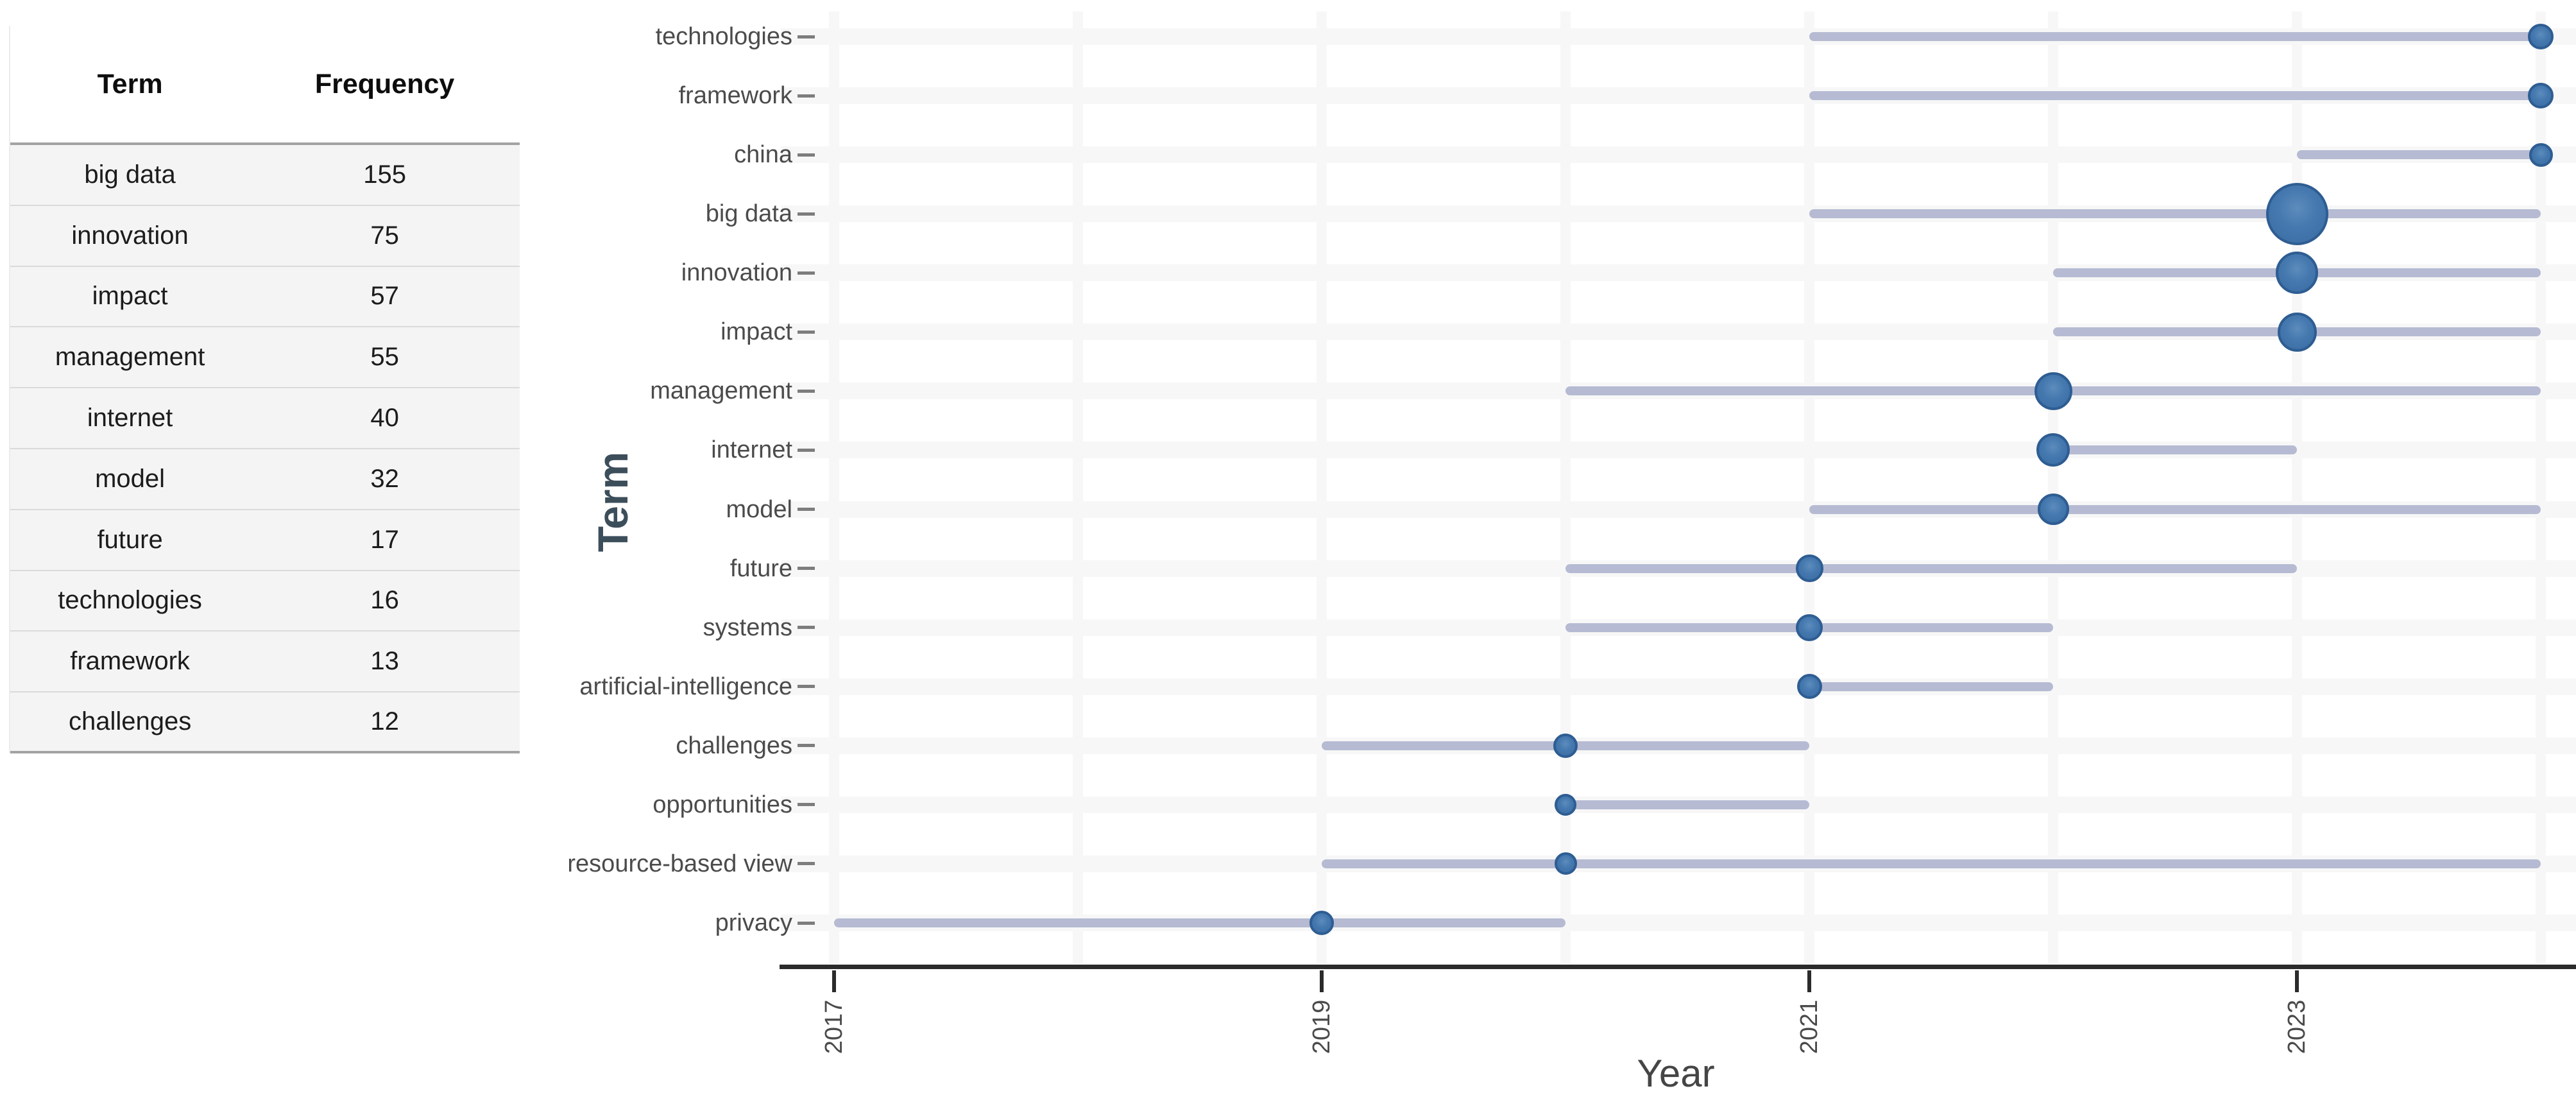  What do you see at coordinates (680, 863) in the screenshot?
I see `term-label: resource-based view` at bounding box center [680, 863].